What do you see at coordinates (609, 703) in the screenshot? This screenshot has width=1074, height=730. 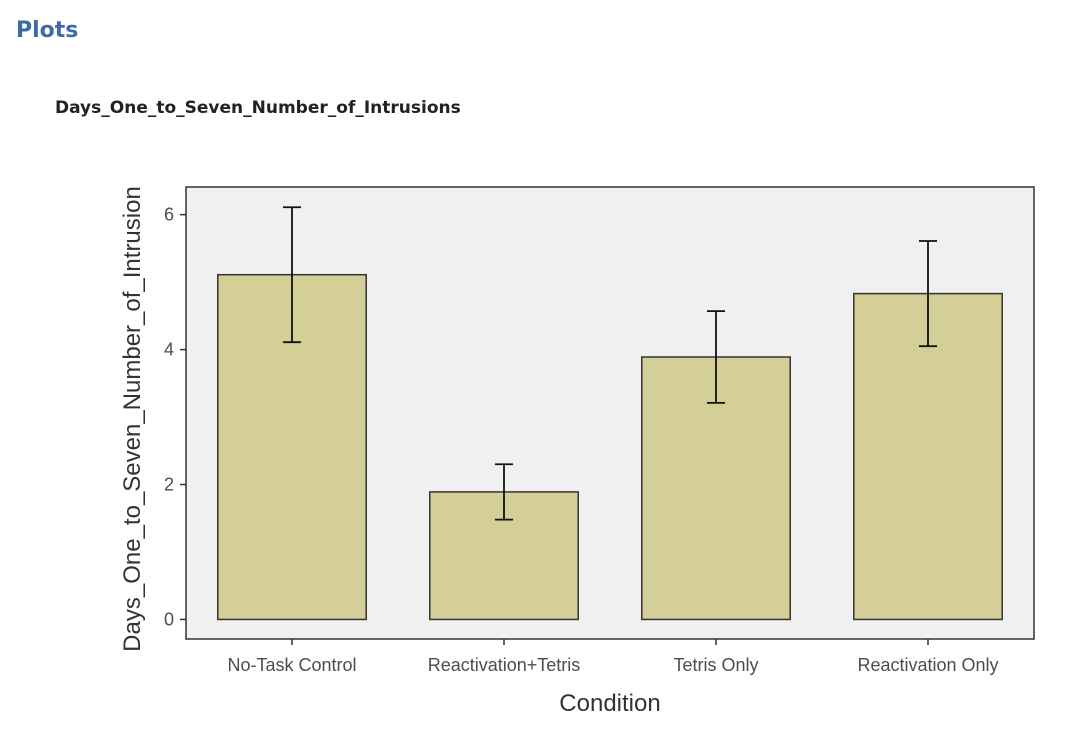 I see `x-axis-title: Condition` at bounding box center [609, 703].